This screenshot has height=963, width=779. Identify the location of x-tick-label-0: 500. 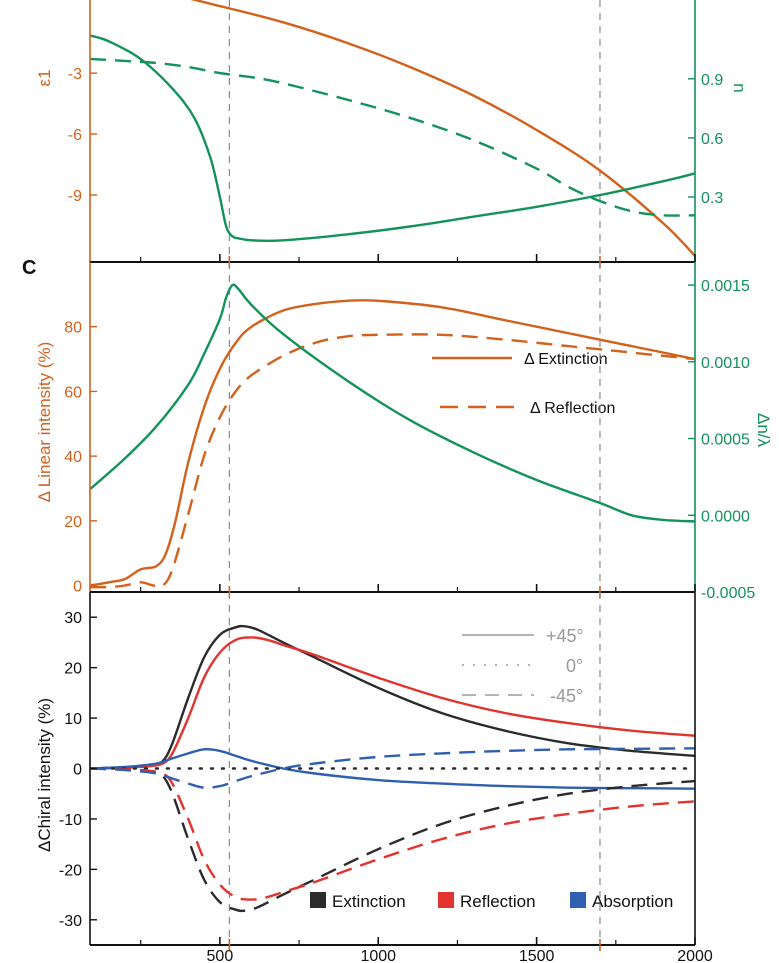
(220, 955).